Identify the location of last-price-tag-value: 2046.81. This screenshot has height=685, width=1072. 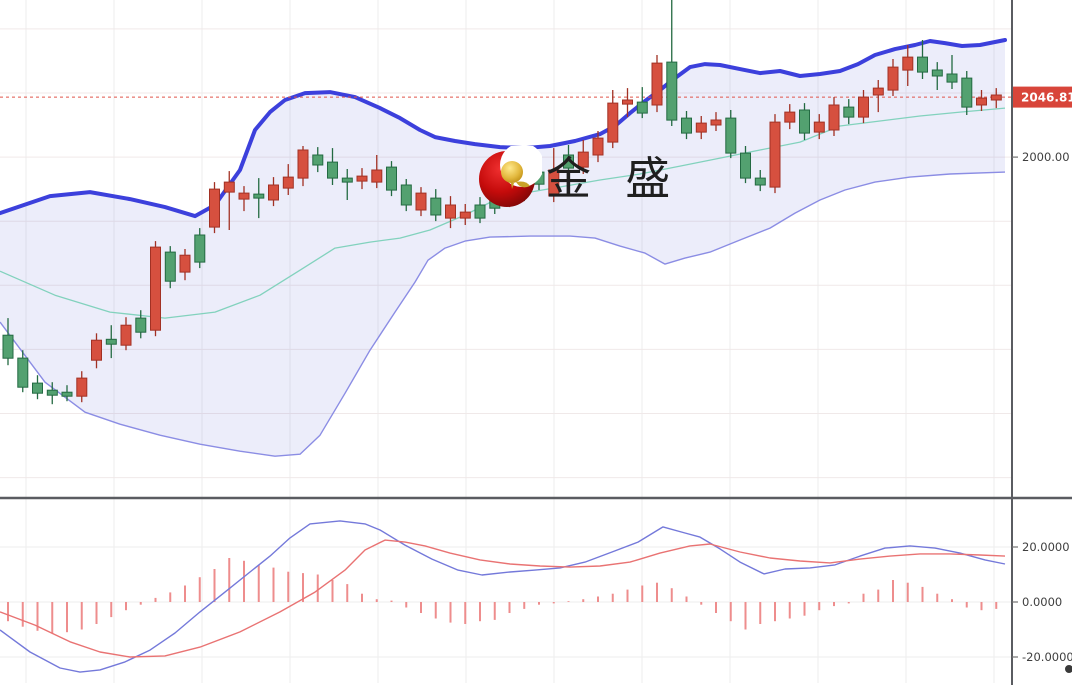
(1046, 98).